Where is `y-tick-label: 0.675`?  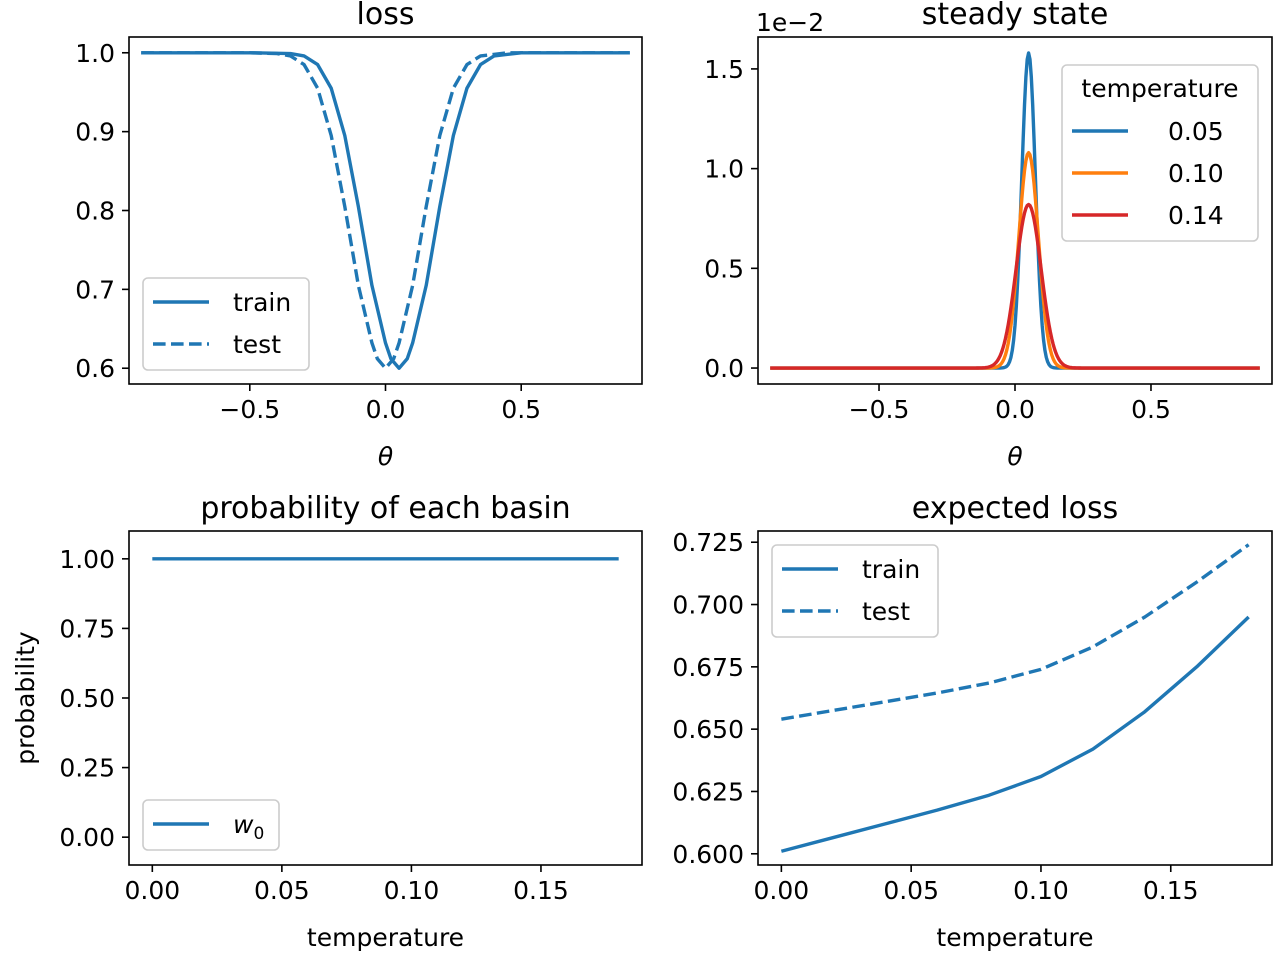
y-tick-label: 0.675 is located at coordinates (708, 667).